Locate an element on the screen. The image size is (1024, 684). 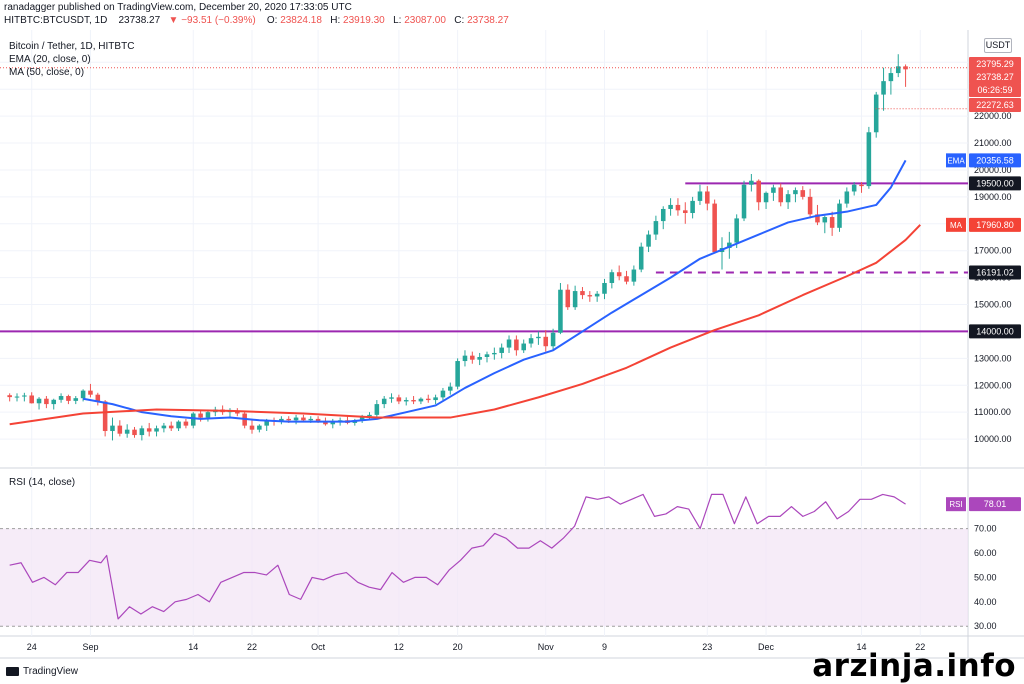
level-tag-label: 16191.02 is located at coordinates (995, 272).